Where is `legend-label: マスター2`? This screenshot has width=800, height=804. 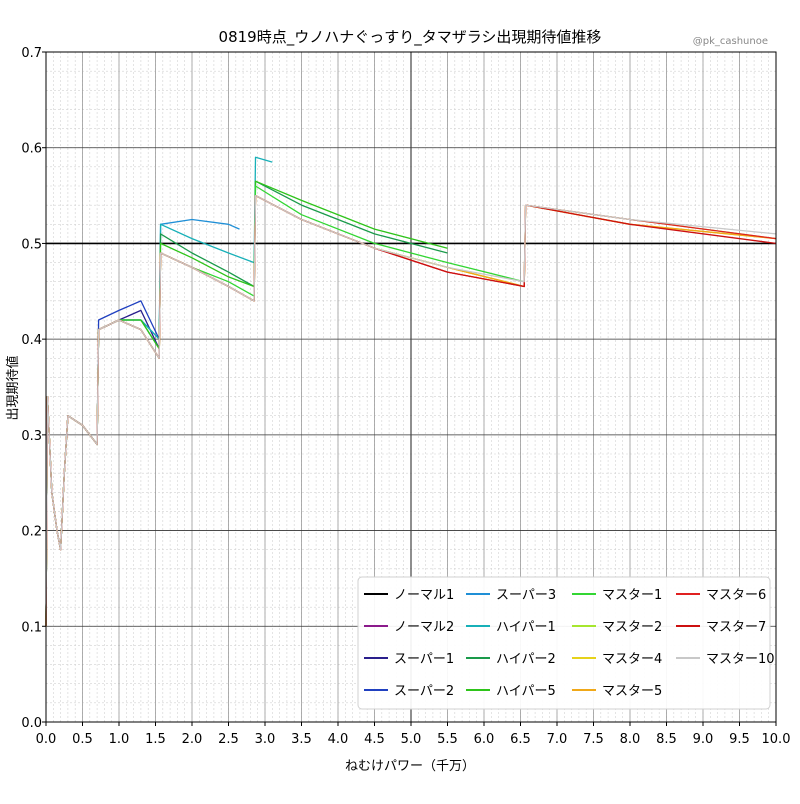
legend-label: マスター2 is located at coordinates (632, 627).